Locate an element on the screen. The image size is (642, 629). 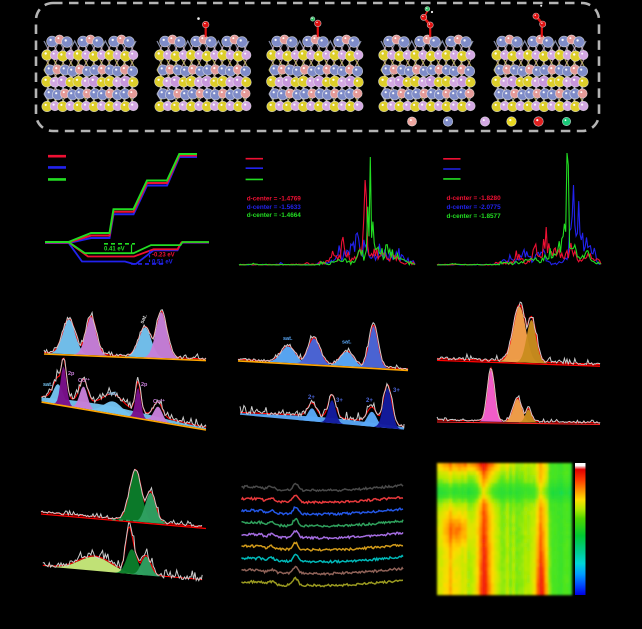
svg-text: d-center = -1.4769 is located at coordinates (274, 199).